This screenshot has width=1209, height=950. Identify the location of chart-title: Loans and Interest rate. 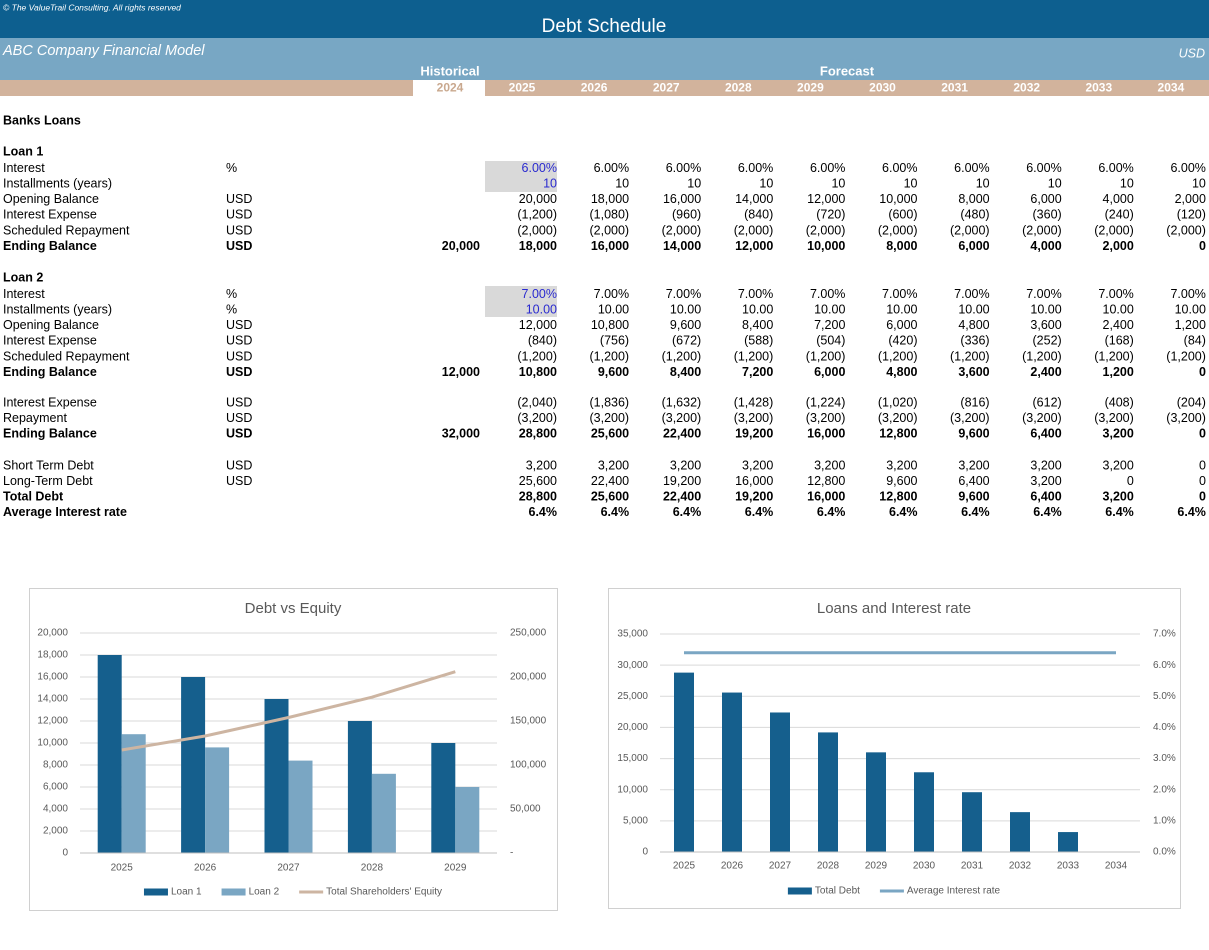
(894, 608).